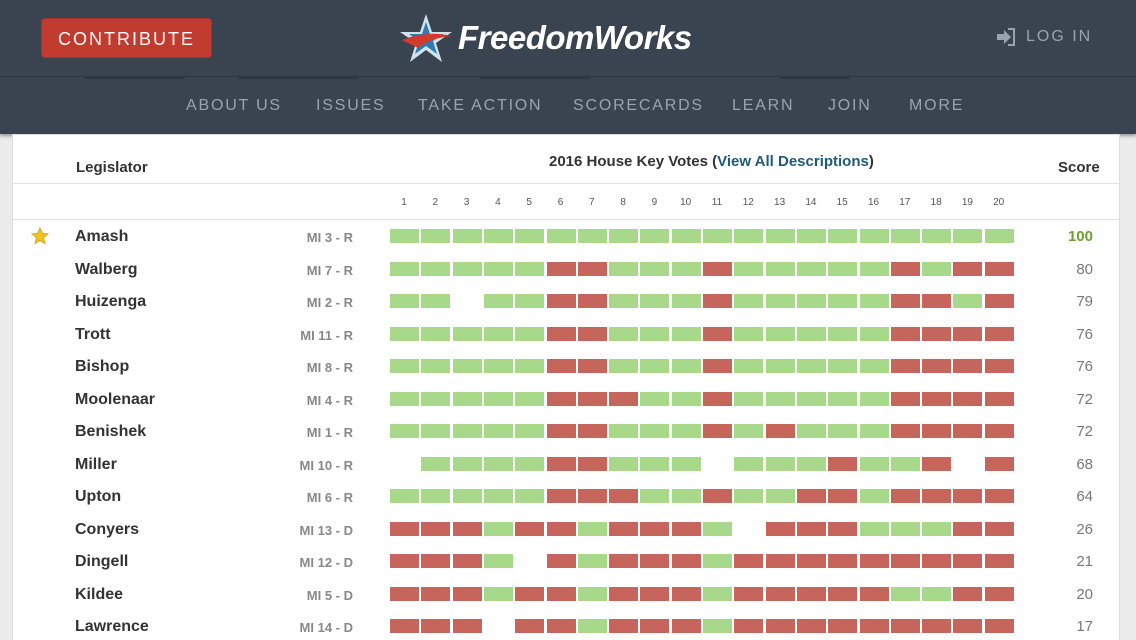 The width and height of the screenshot is (1136, 640). I want to click on legislator-row: Walberg MI 7 - R 80, so click(567, 269).